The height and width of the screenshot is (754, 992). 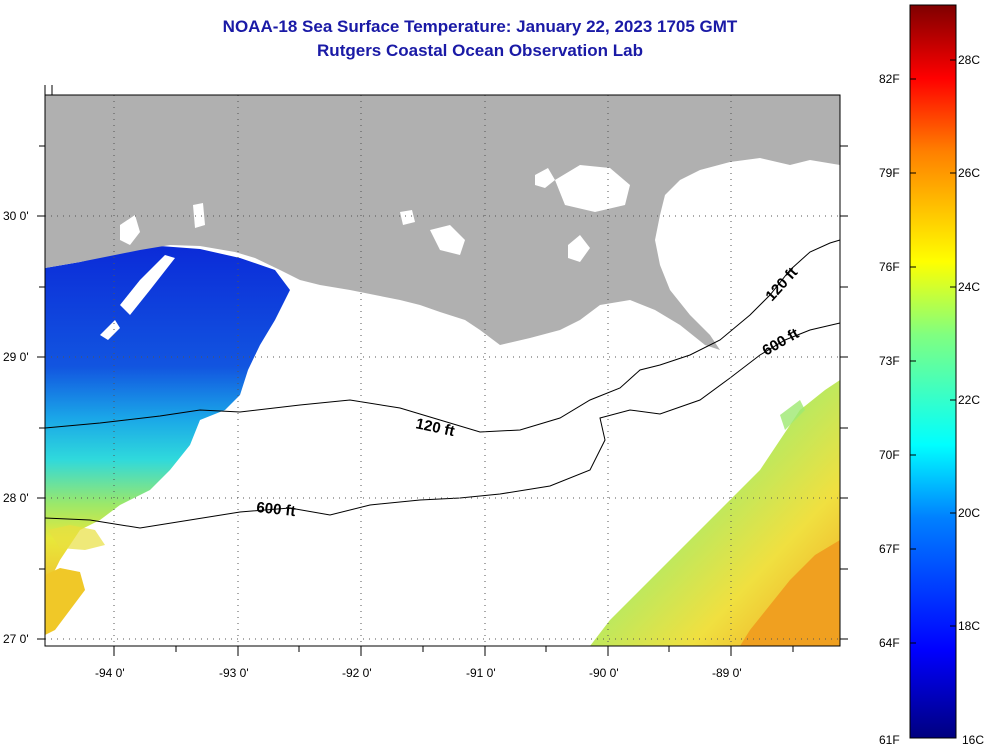 What do you see at coordinates (889, 643) in the screenshot?
I see `colorbar-f-label: 64F` at bounding box center [889, 643].